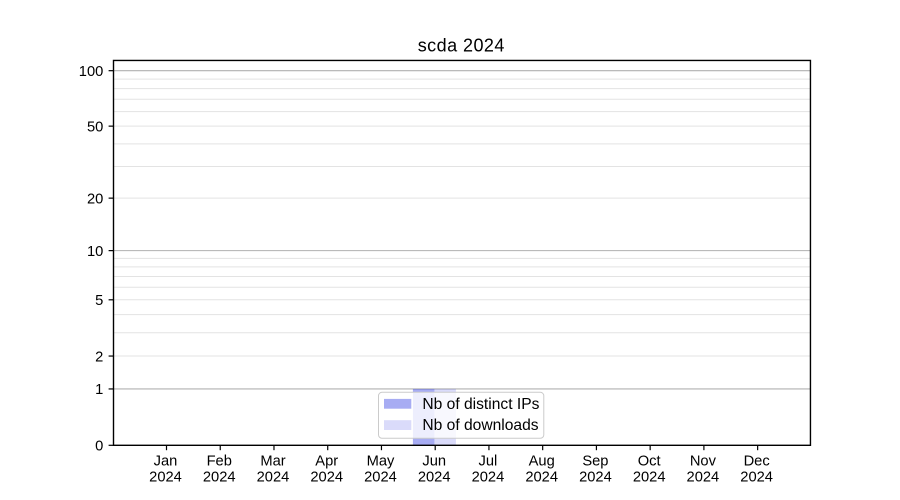  I want to click on svg-text: Apr, so click(326, 462).